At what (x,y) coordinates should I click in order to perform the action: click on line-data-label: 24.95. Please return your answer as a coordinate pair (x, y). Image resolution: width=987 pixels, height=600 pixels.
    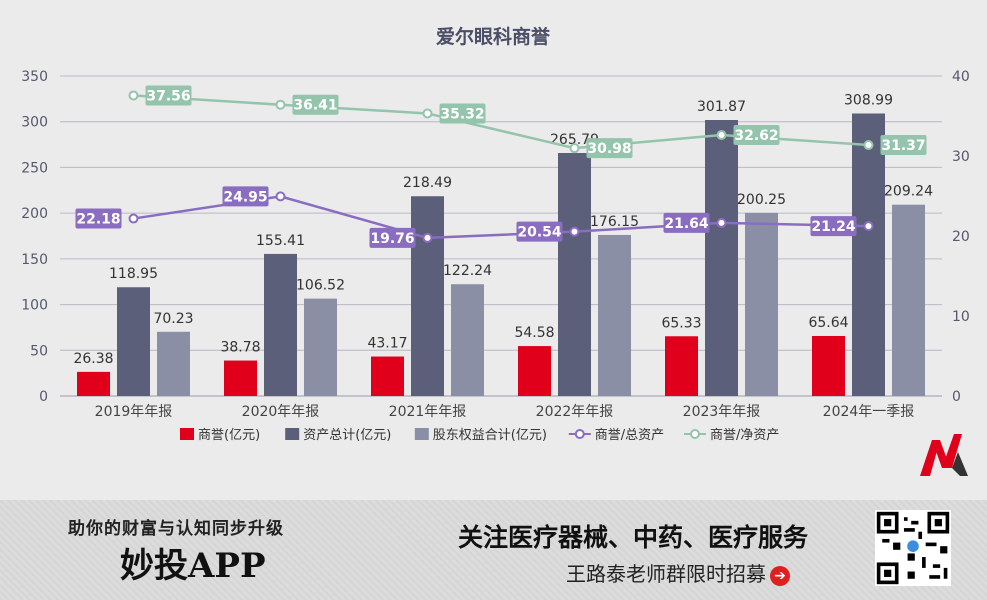
    Looking at the image, I should click on (245, 197).